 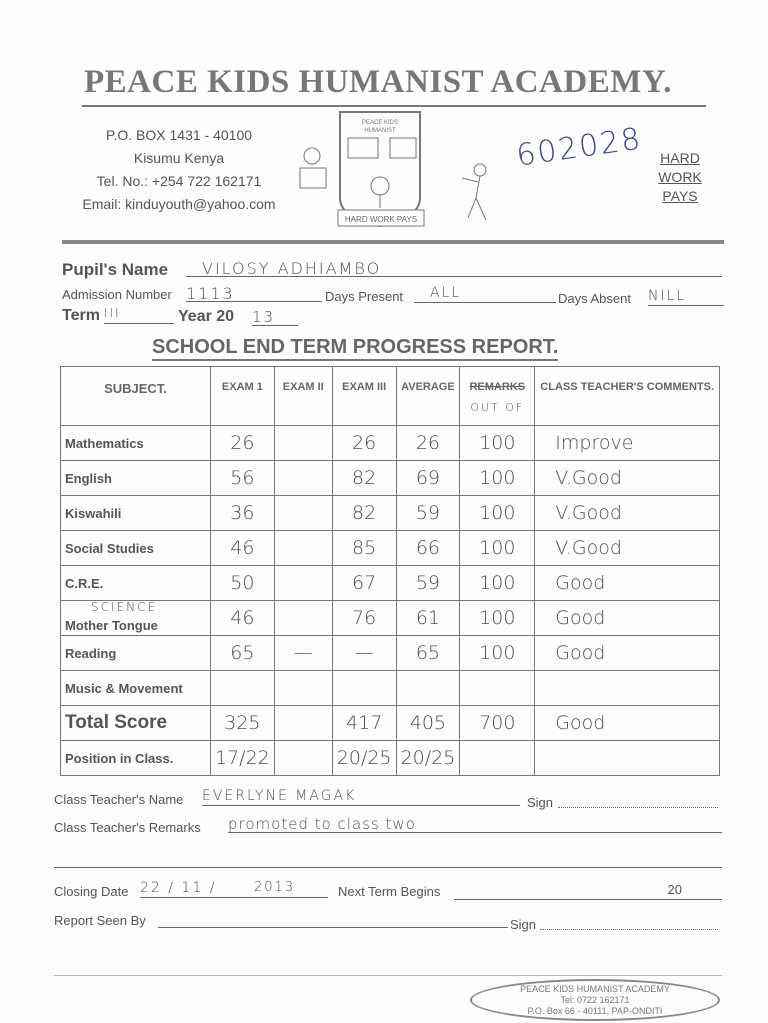 I want to click on subject-name: Social Studies, so click(x=109, y=548).